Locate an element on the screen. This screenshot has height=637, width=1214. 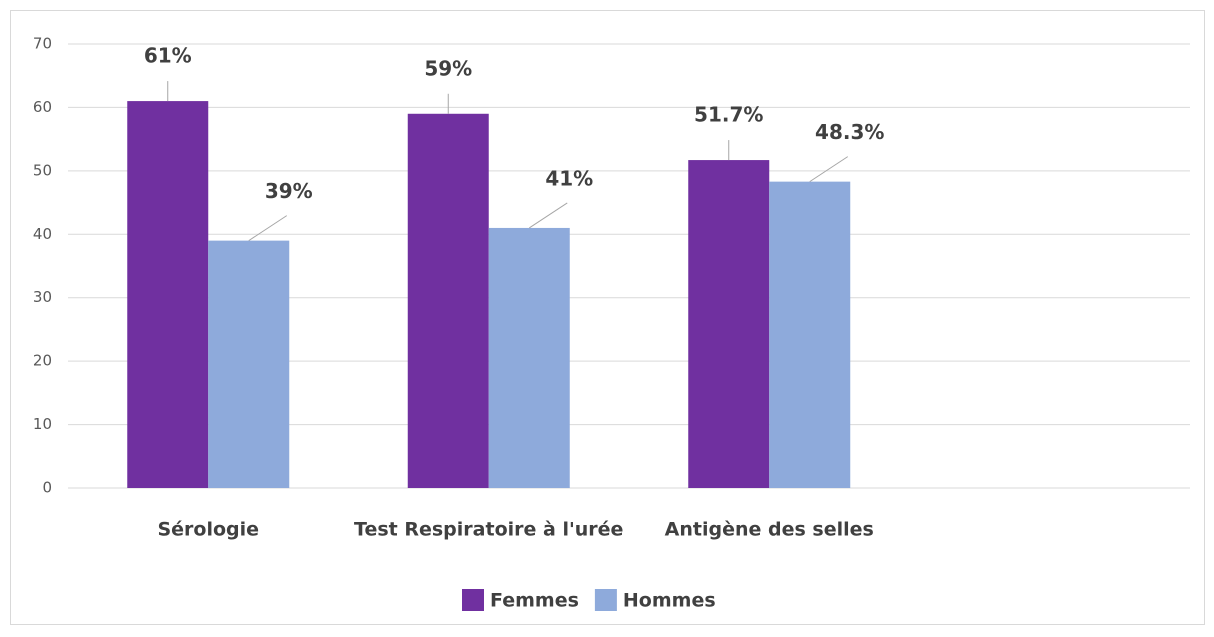
x-tick-label: Sérologie is located at coordinates (208, 530).